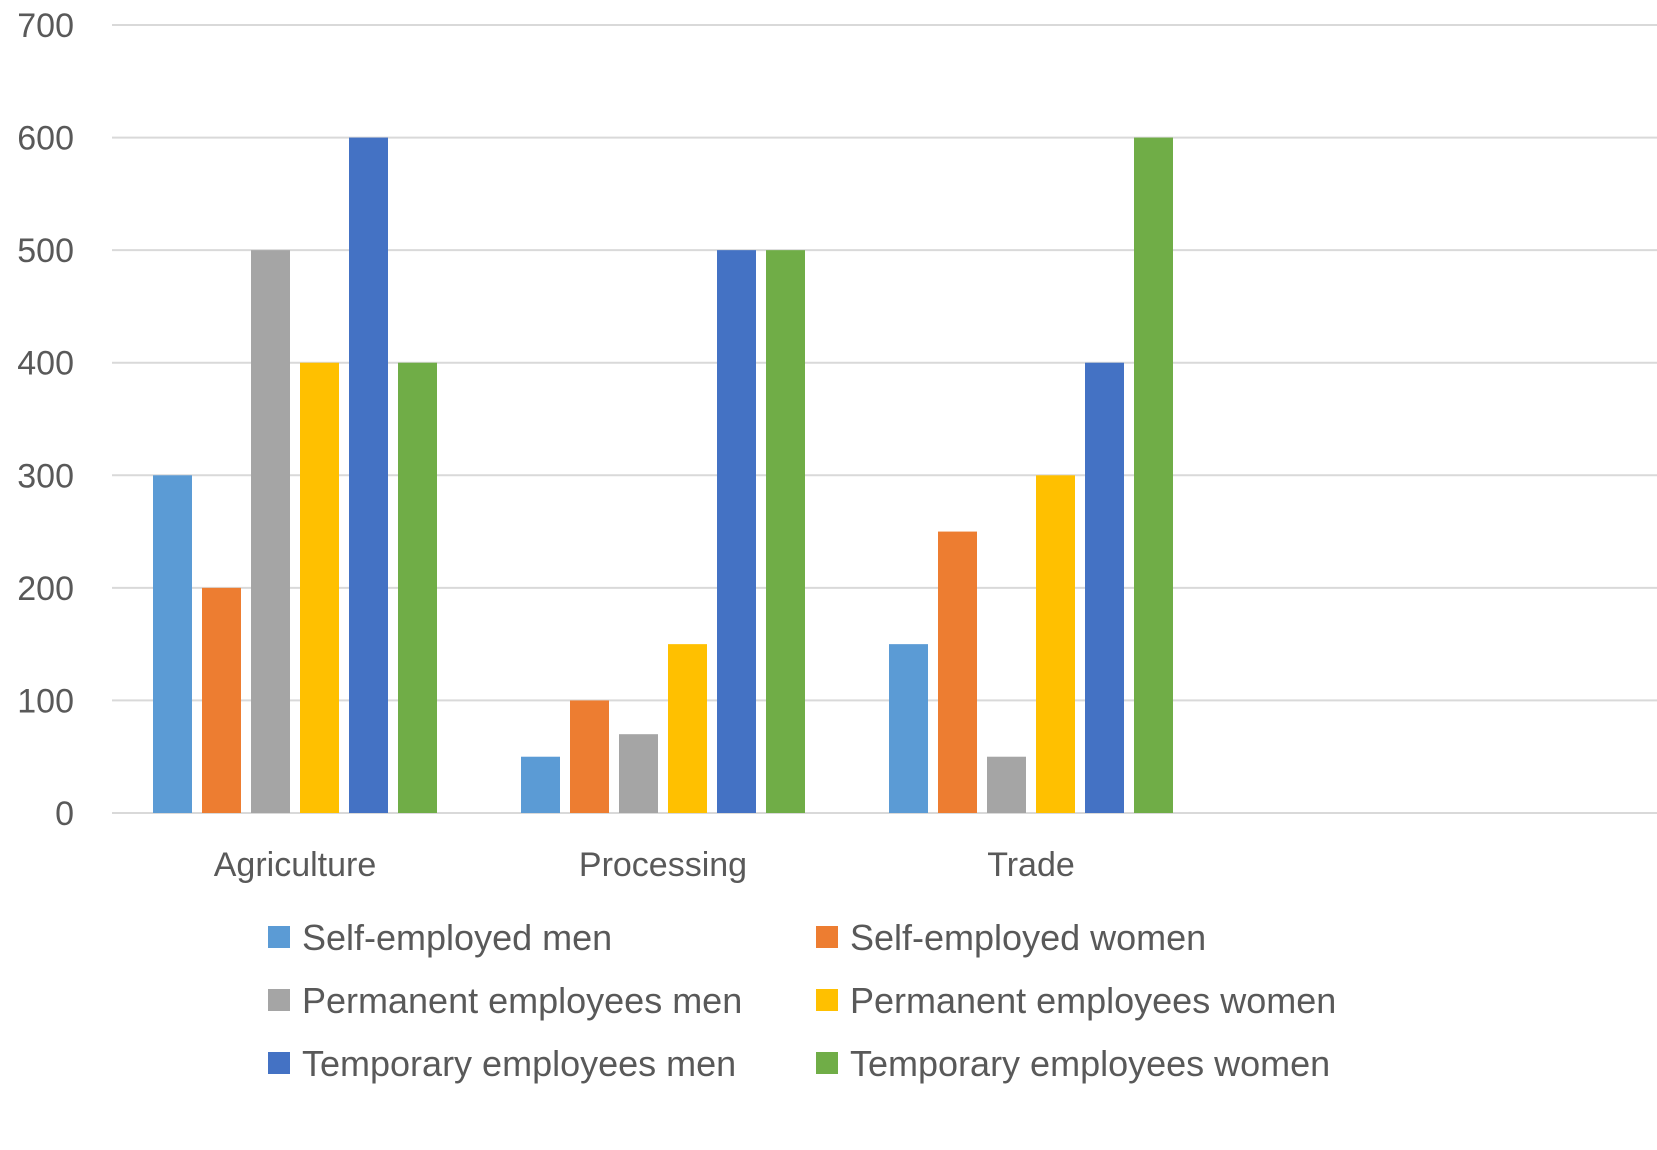  I want to click on y-axis-tick-labels: 0 100 200 300 400 500 600 700, so click(45, 420).